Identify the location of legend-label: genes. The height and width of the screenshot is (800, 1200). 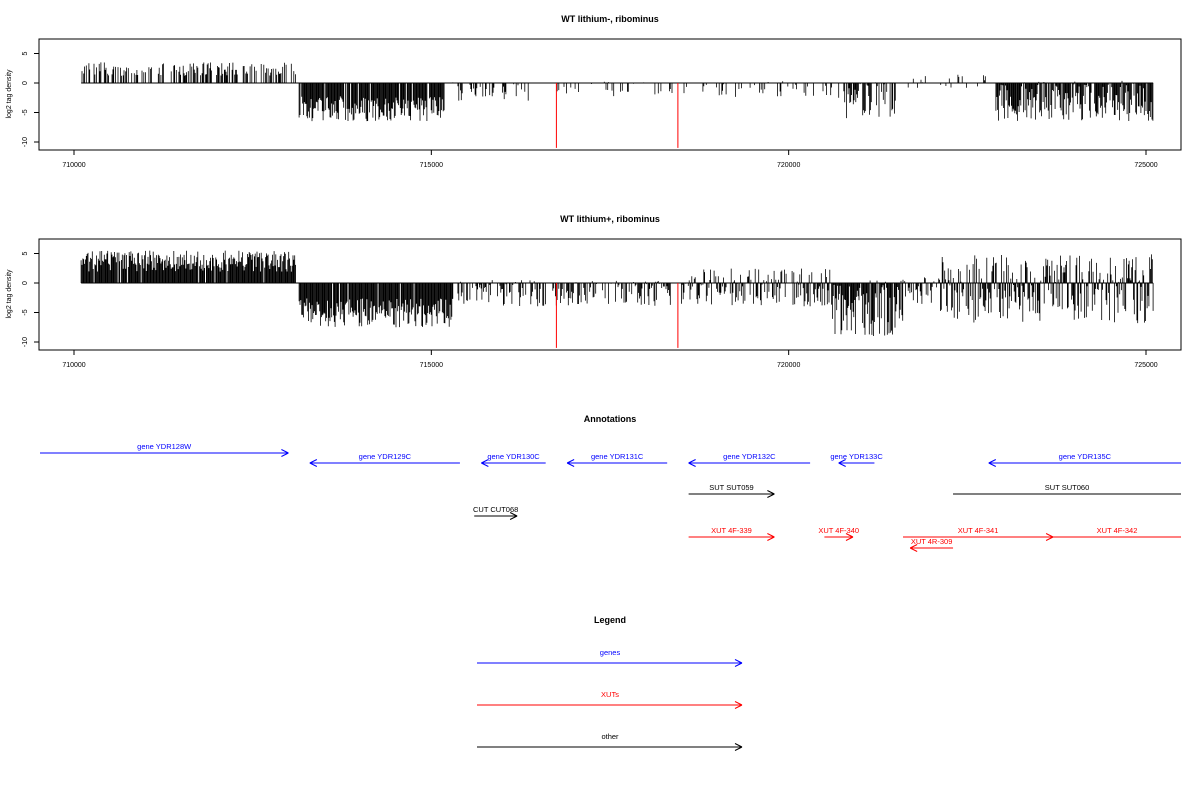
(610, 652).